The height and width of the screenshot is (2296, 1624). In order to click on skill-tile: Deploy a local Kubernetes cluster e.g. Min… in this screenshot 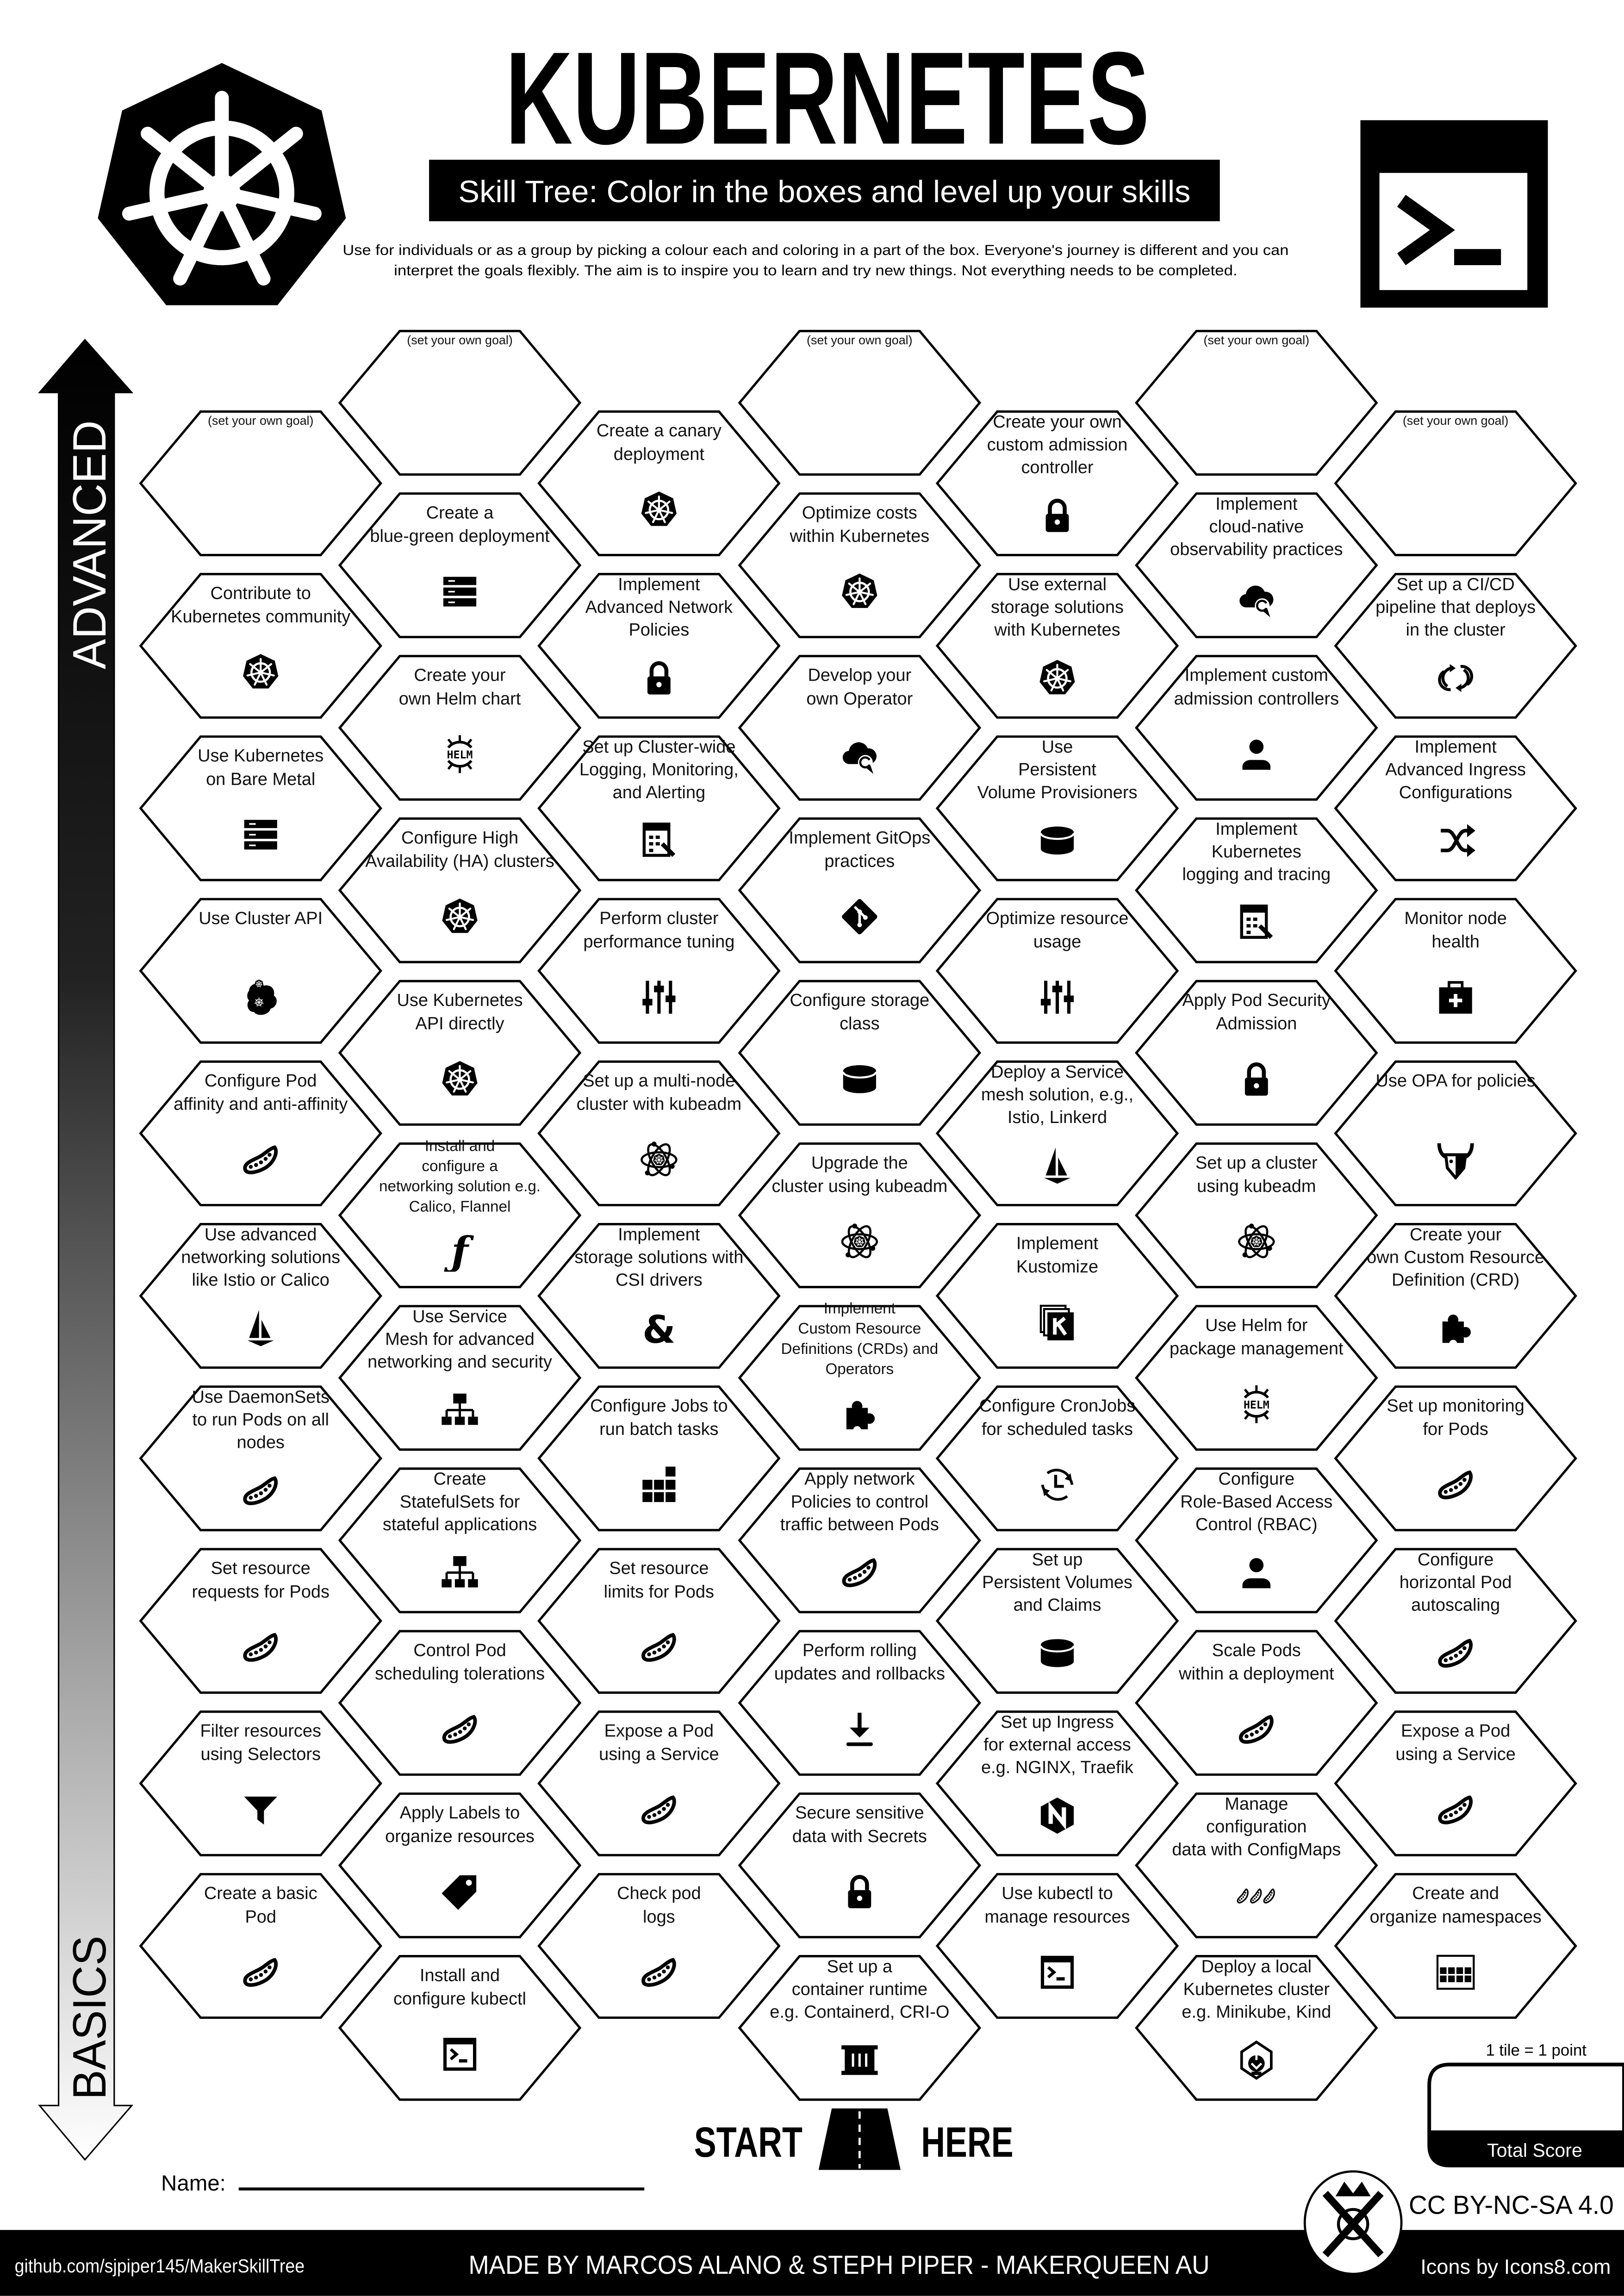, I will do `click(1256, 2028)`.